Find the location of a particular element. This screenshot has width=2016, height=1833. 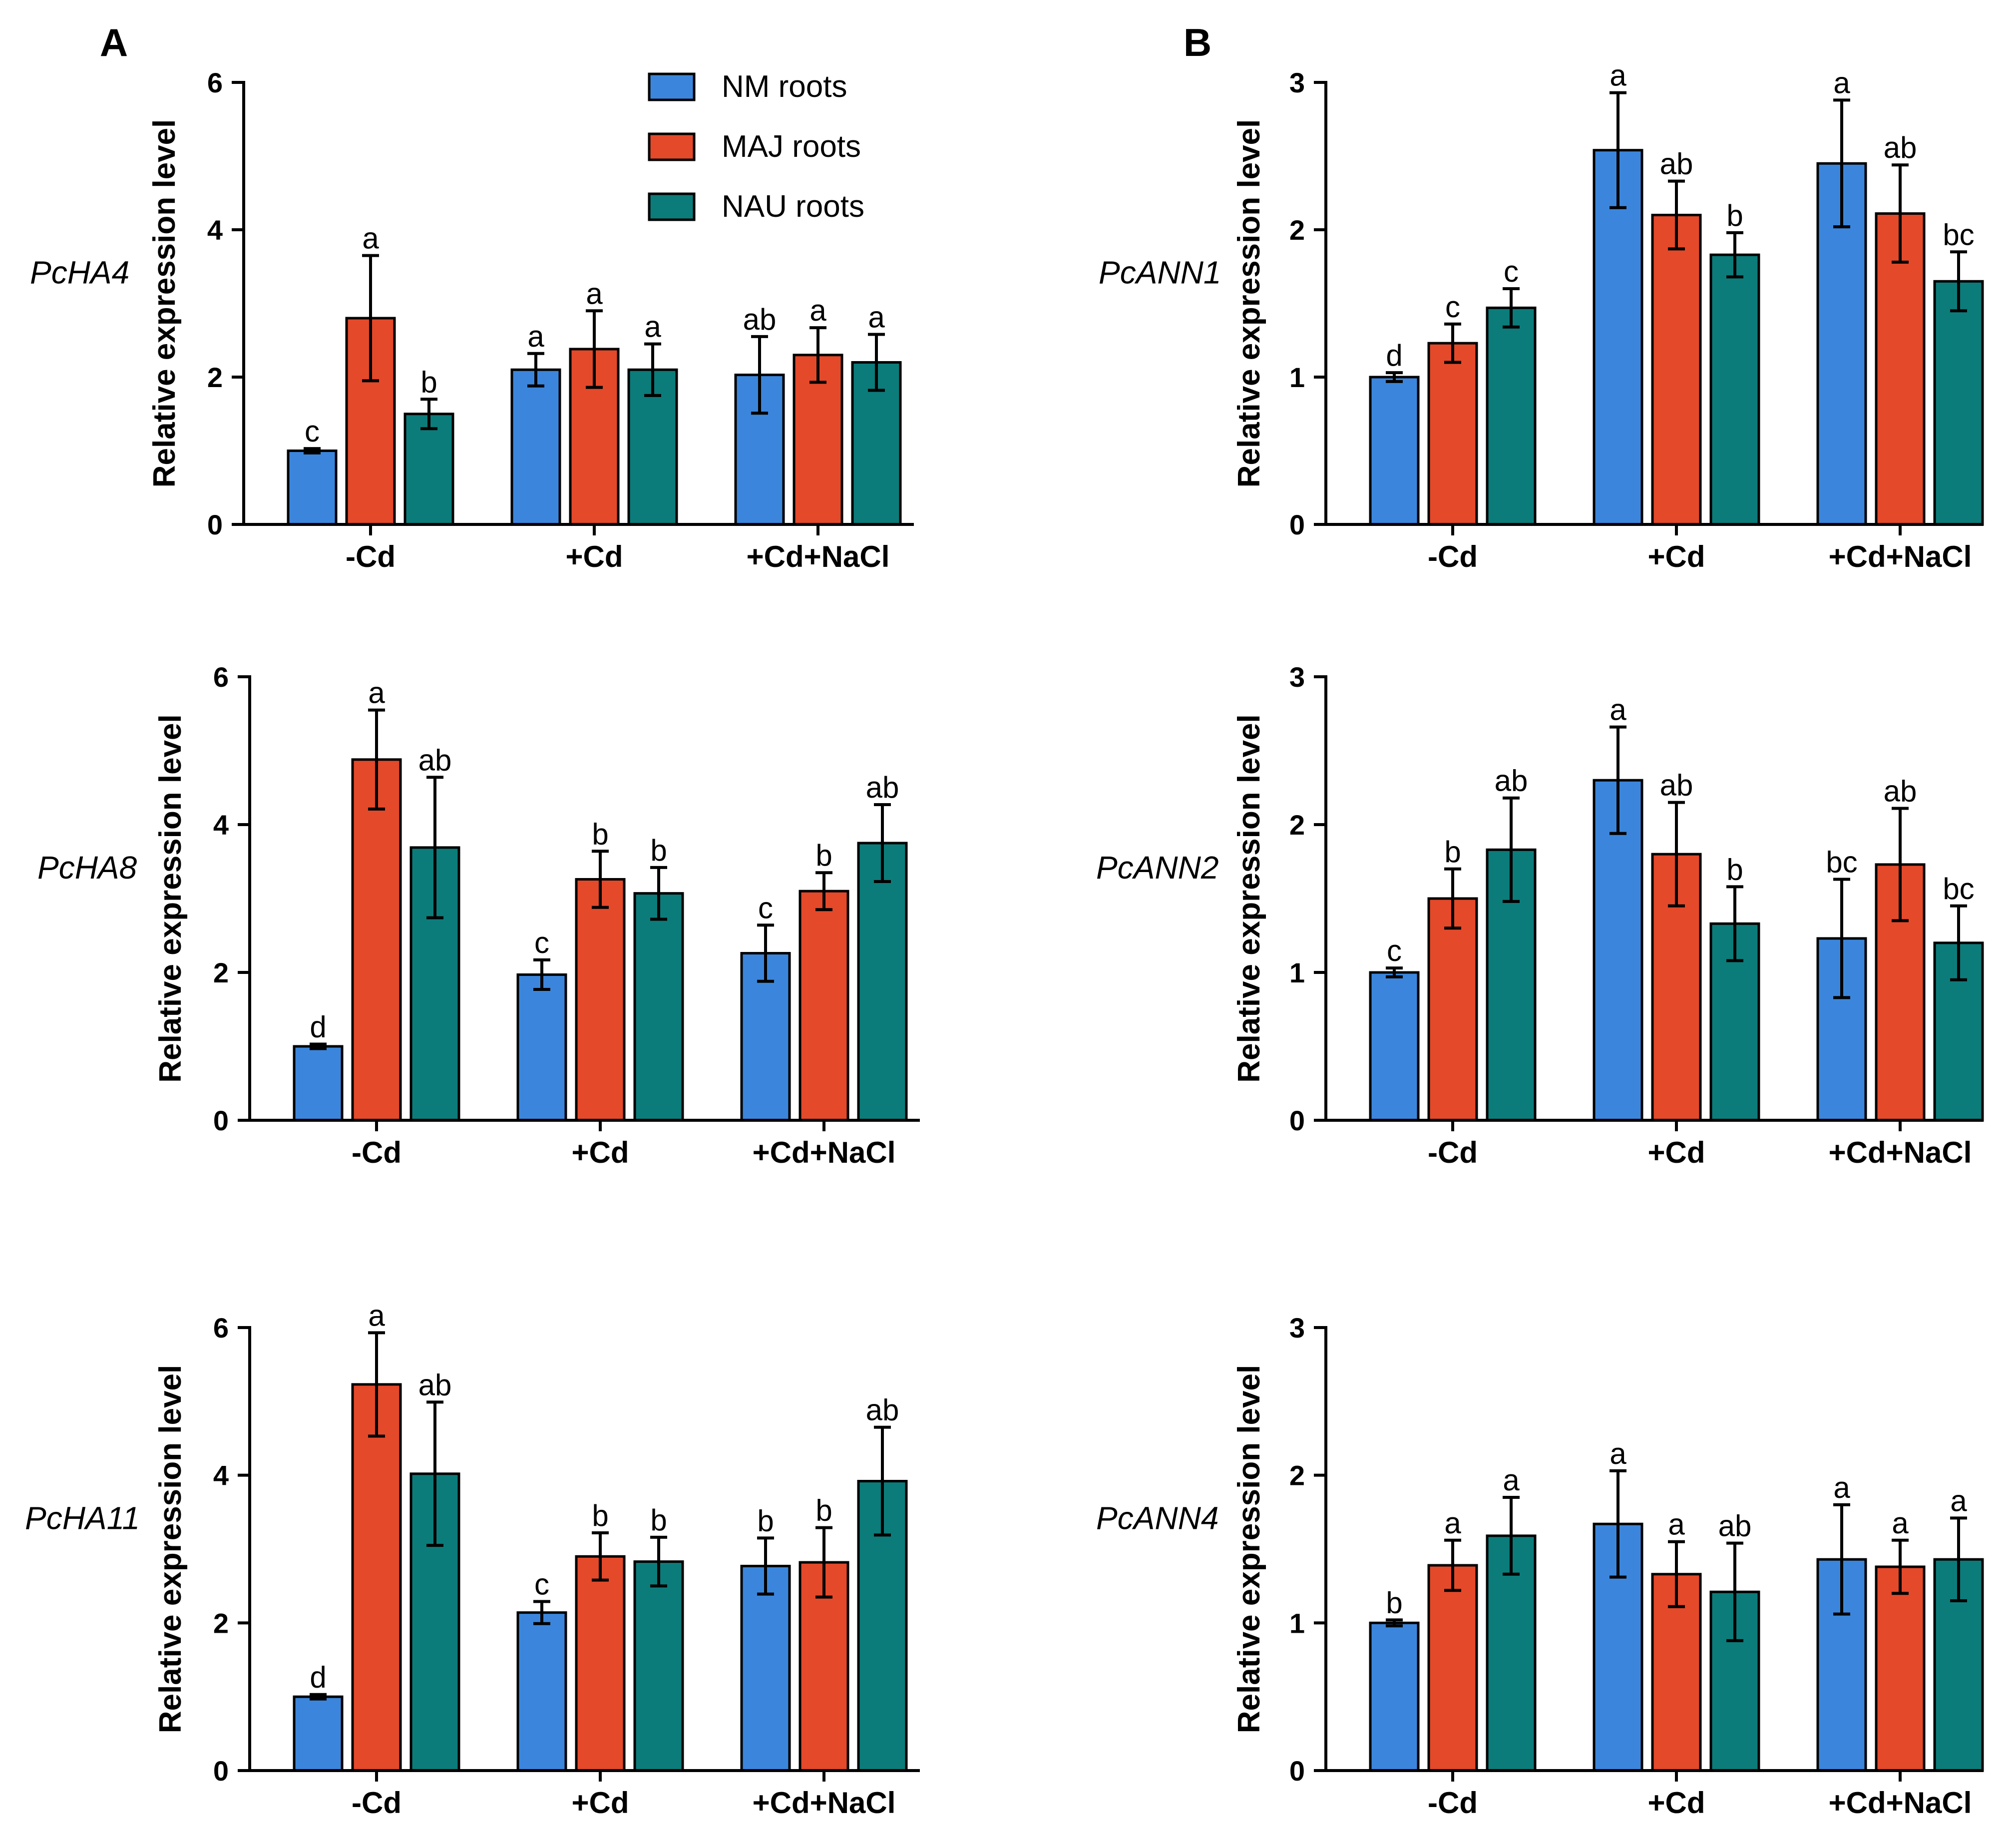

gene-label-pcha11: PcHA11 is located at coordinates (82, 1518).